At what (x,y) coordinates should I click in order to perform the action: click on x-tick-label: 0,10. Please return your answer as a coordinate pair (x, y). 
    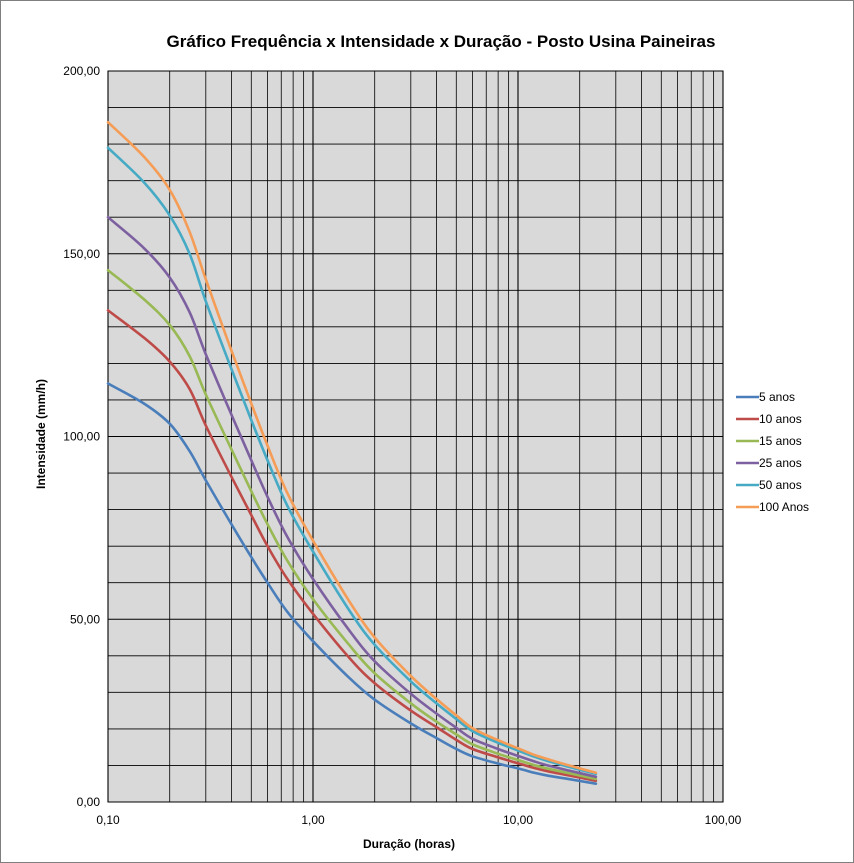
    Looking at the image, I should click on (108, 820).